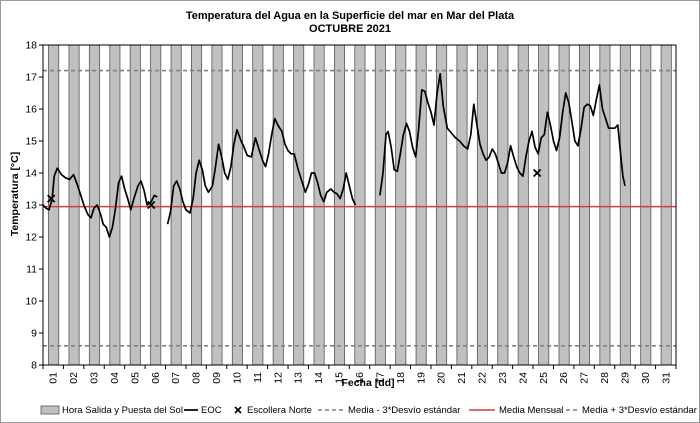 This screenshot has width=700, height=423. I want to click on x-tick-label-06: 06, so click(156, 378).